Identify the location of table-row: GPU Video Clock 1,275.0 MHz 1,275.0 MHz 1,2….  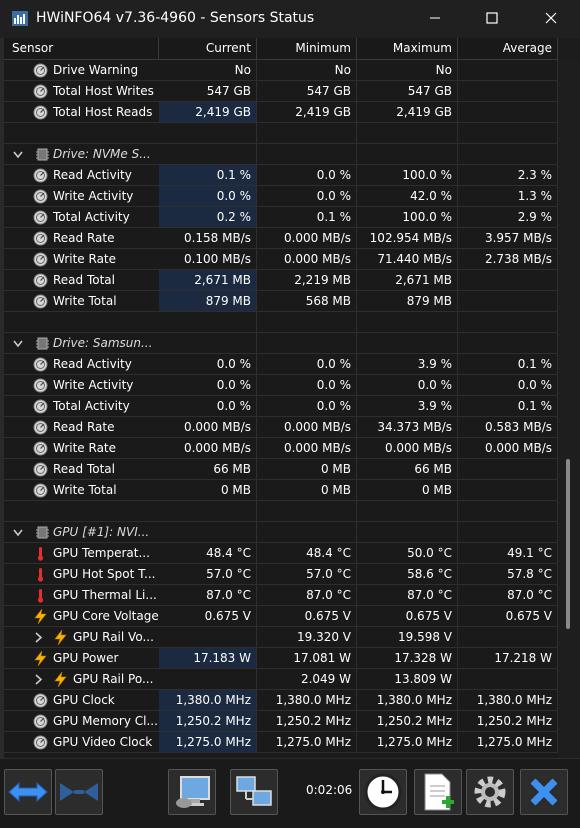
(281, 742).